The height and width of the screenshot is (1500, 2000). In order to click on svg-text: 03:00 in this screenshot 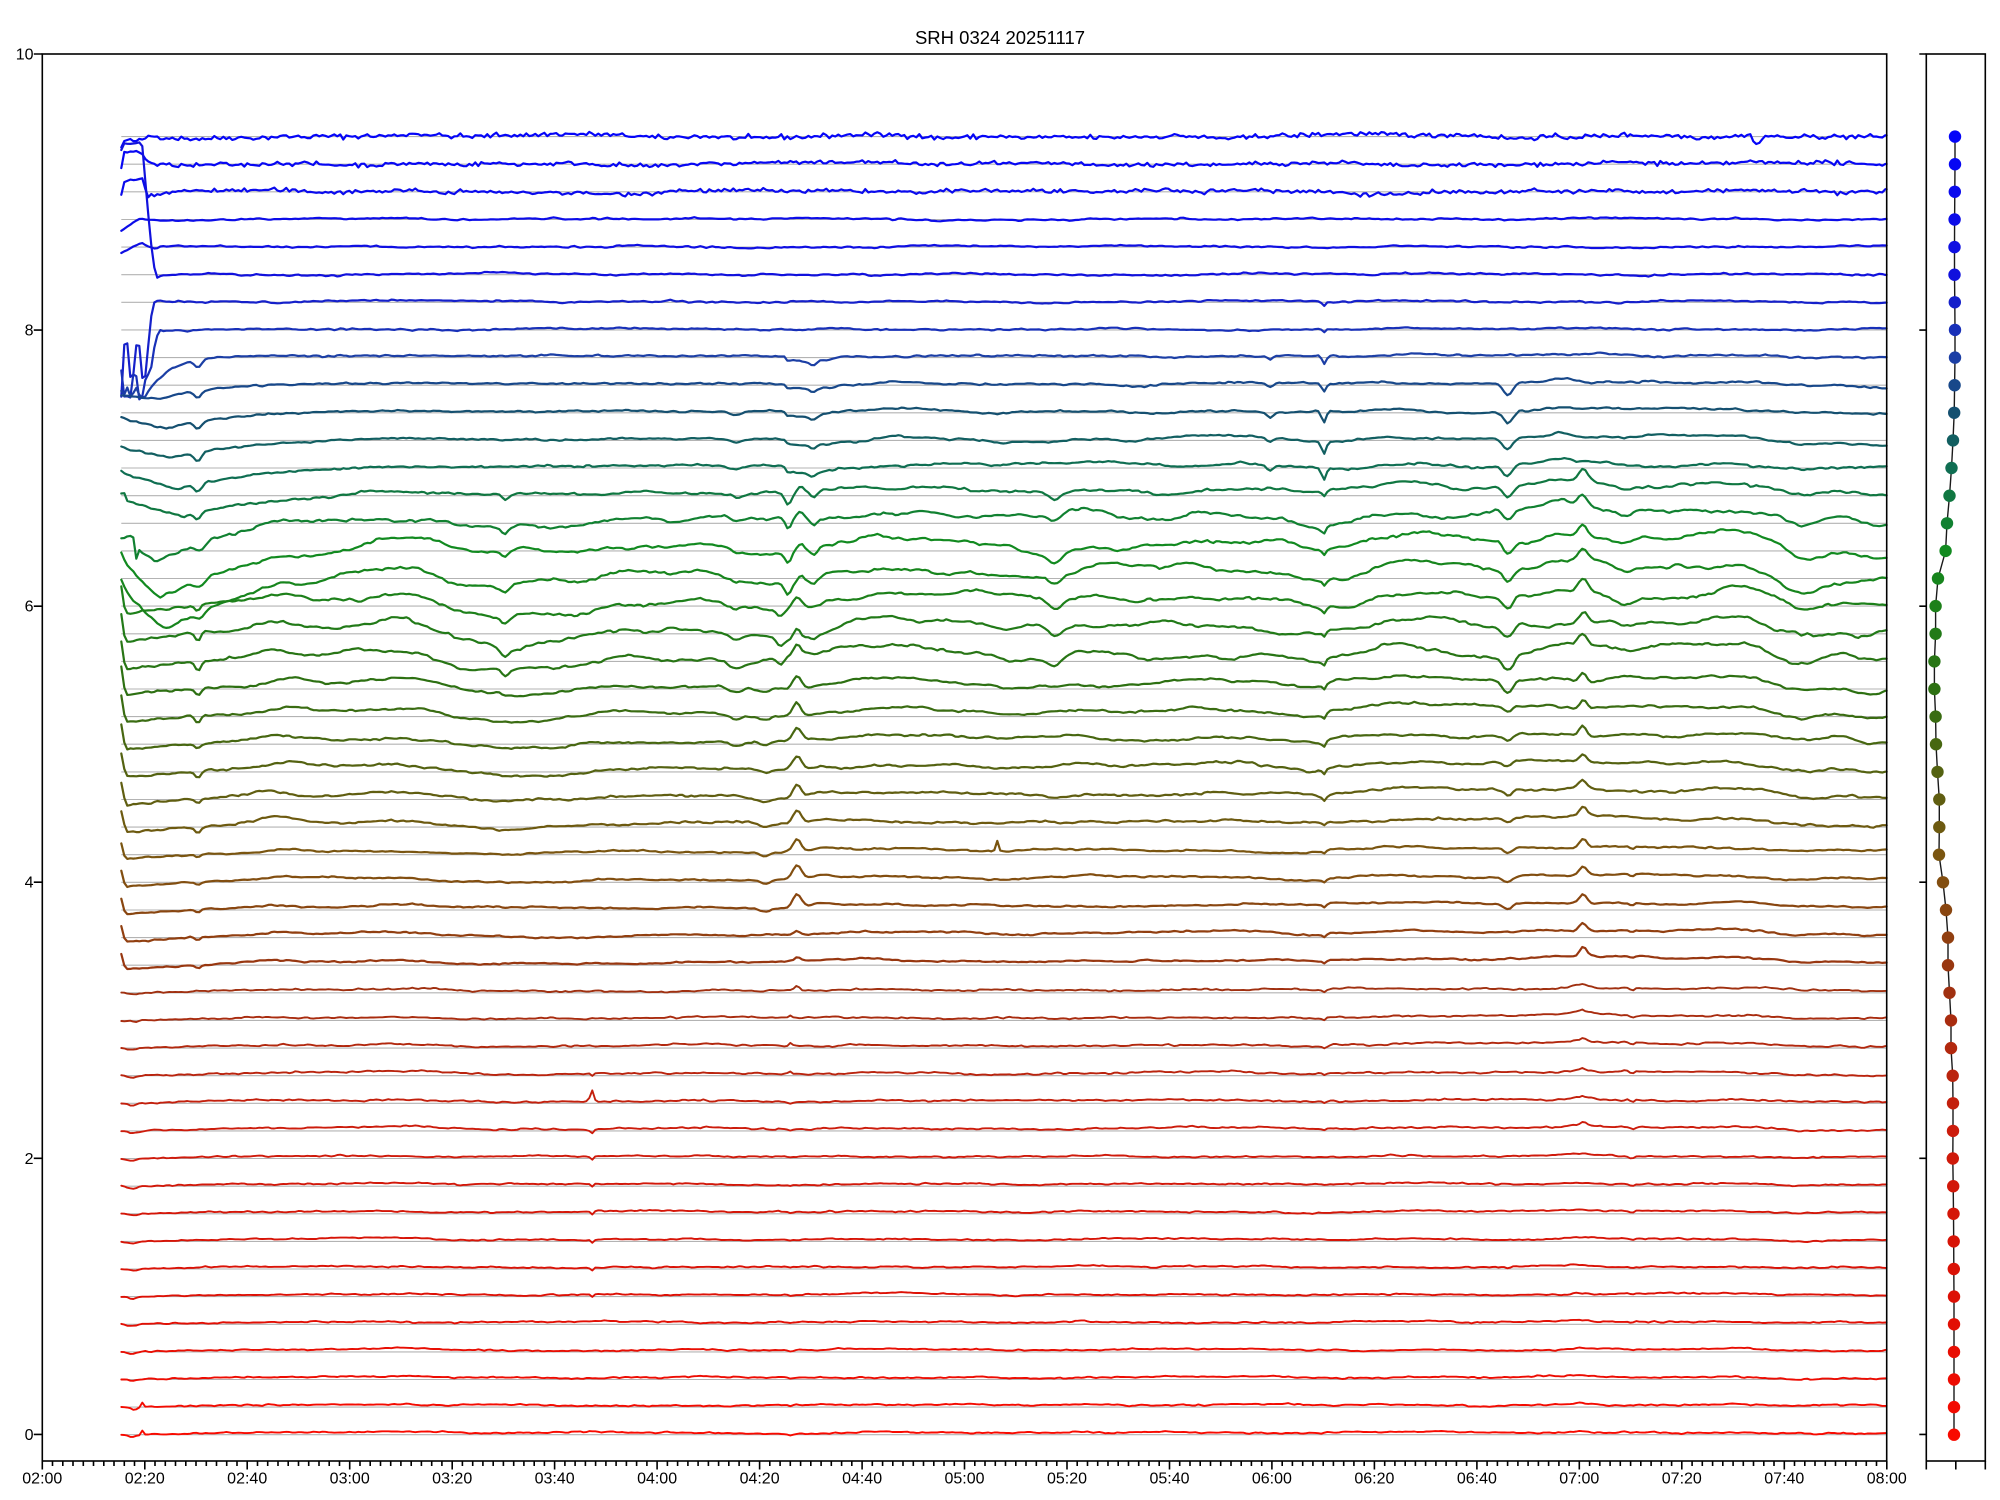, I will do `click(350, 1479)`.